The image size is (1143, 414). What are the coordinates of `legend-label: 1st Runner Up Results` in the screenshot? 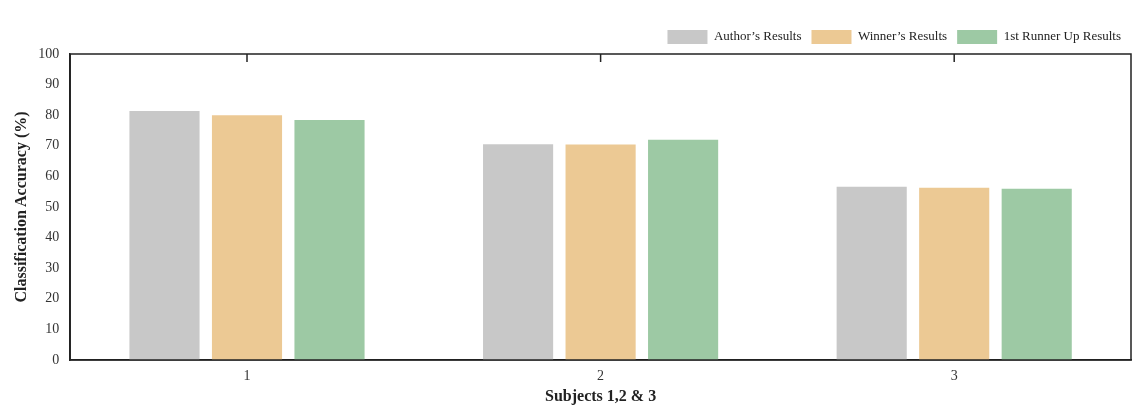 It's located at (1062, 36).